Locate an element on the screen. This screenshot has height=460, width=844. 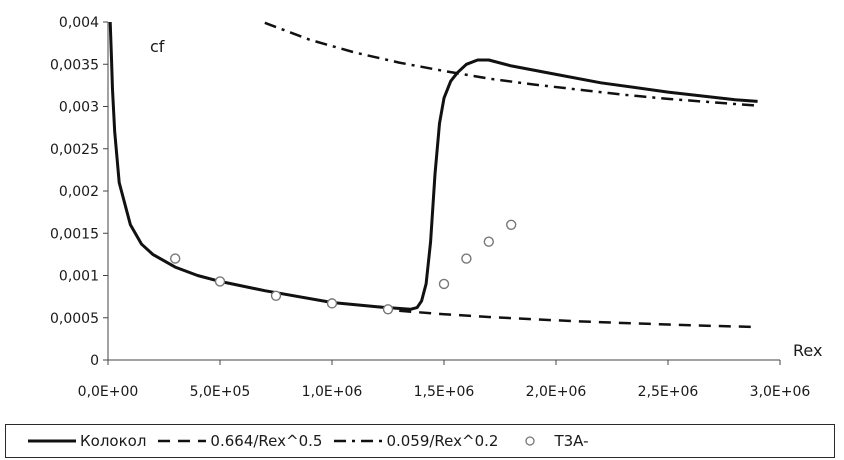
y-tick-label: 0,004 is located at coordinates (79, 23).